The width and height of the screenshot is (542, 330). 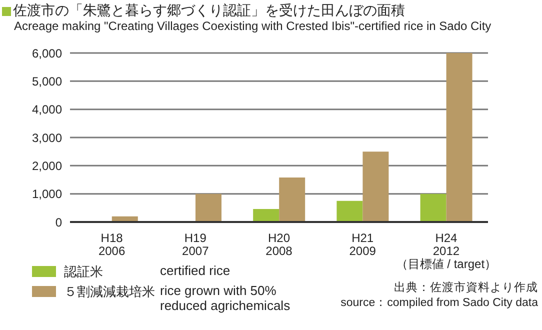 What do you see at coordinates (58, 222) in the screenshot?
I see `y-tick-label: 0` at bounding box center [58, 222].